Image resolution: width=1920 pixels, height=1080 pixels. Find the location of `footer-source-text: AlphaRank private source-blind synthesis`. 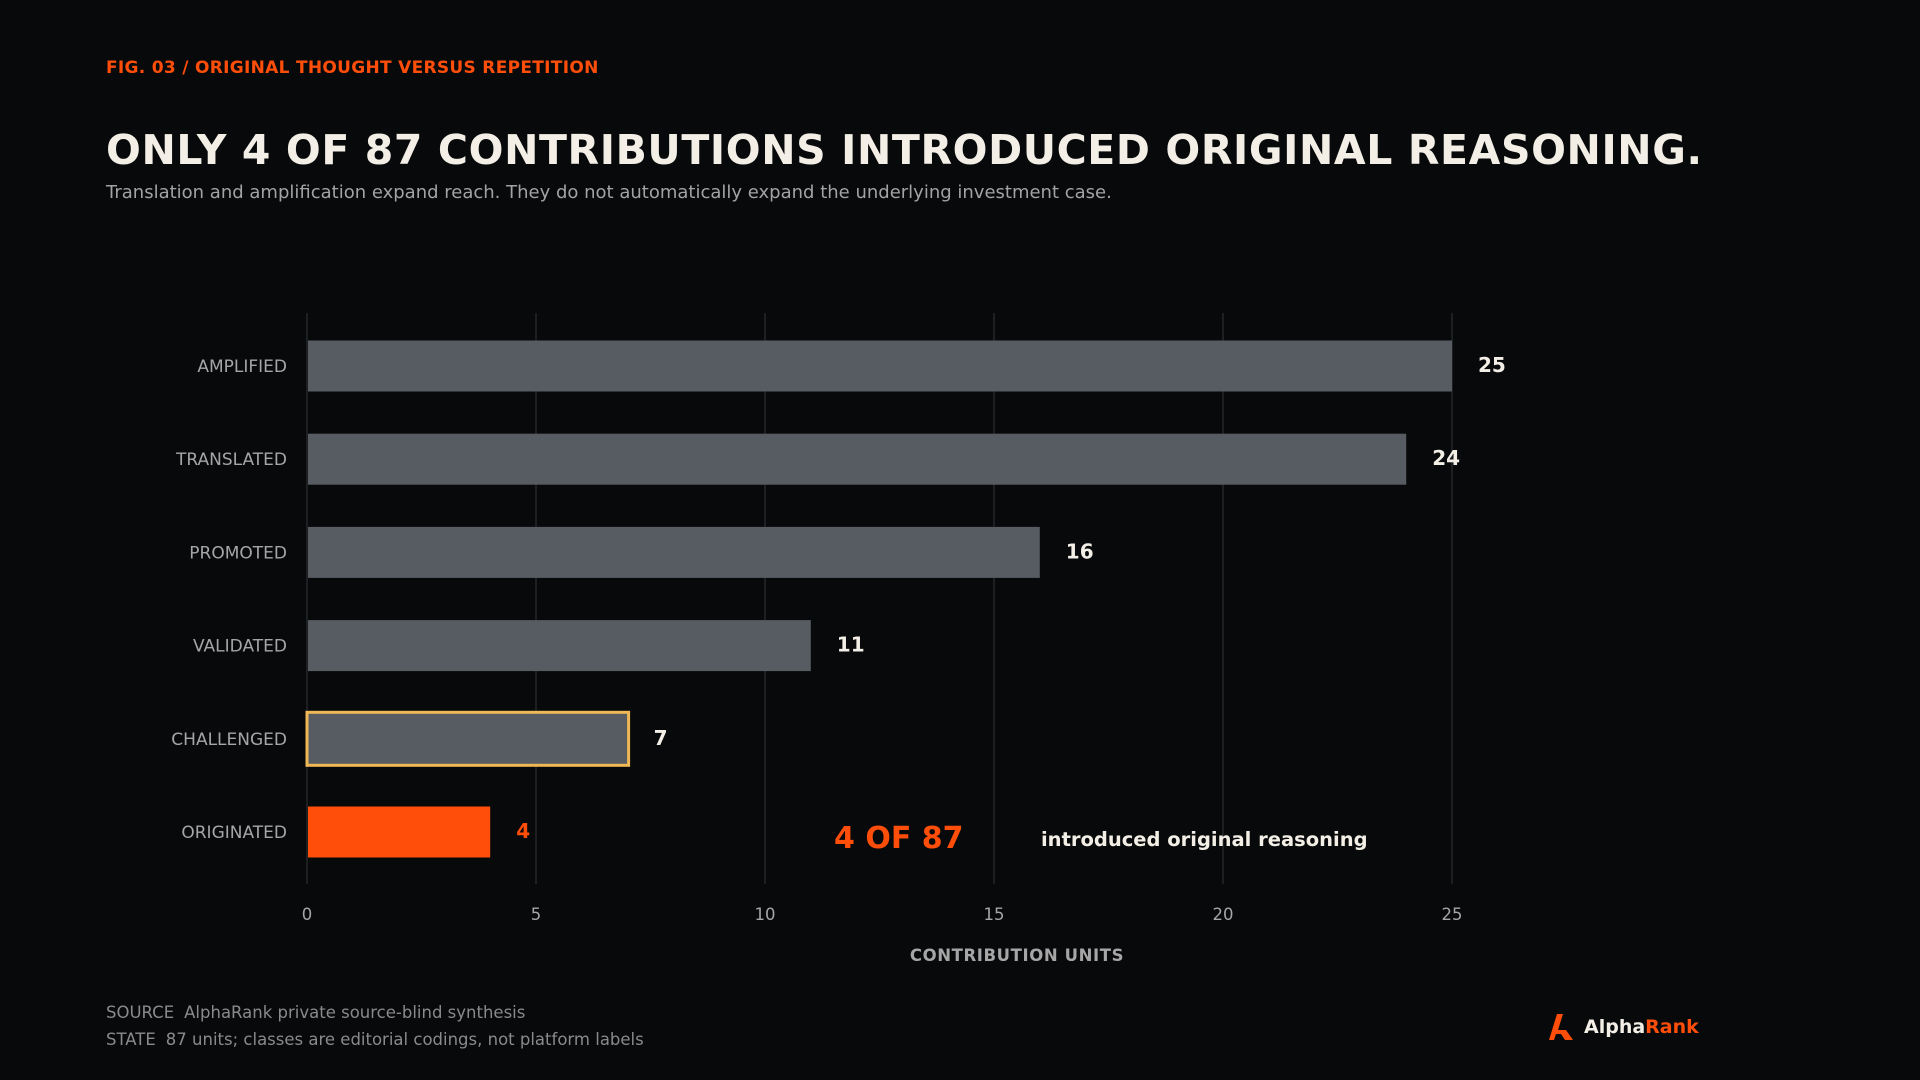

footer-source-text: AlphaRank private source-blind synthesis is located at coordinates (355, 1012).